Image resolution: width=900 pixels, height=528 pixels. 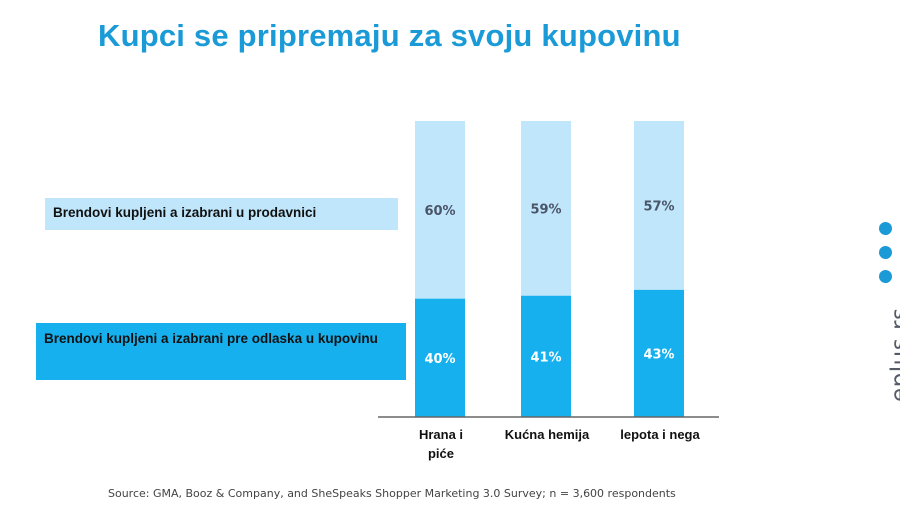 I want to click on data-label: 40%, so click(x=439, y=359).